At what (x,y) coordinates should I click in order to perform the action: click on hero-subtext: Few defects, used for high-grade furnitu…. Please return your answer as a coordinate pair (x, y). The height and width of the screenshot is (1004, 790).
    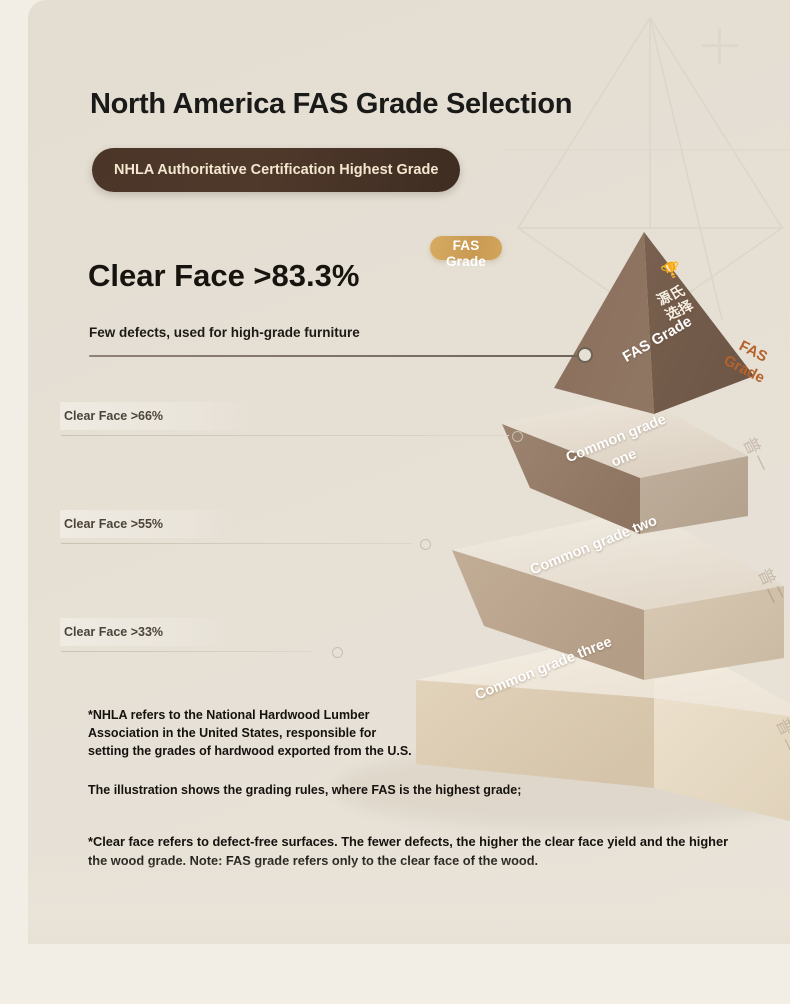
    Looking at the image, I should click on (224, 332).